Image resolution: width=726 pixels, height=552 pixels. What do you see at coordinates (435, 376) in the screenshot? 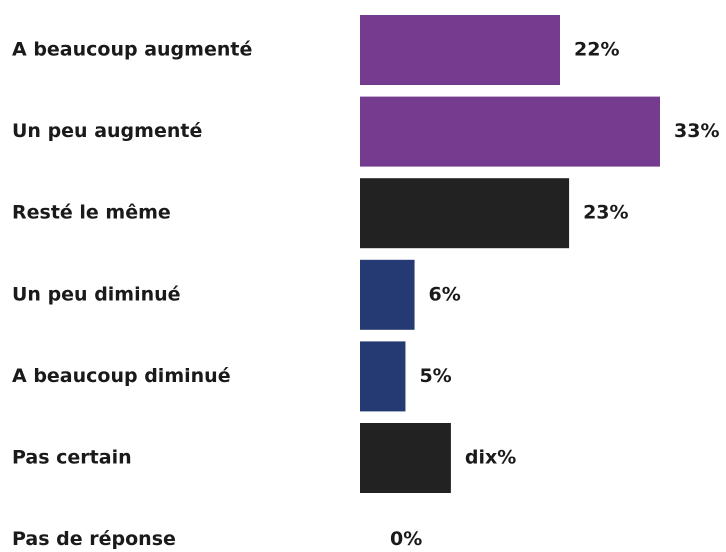
I see `value-label: 5%` at bounding box center [435, 376].